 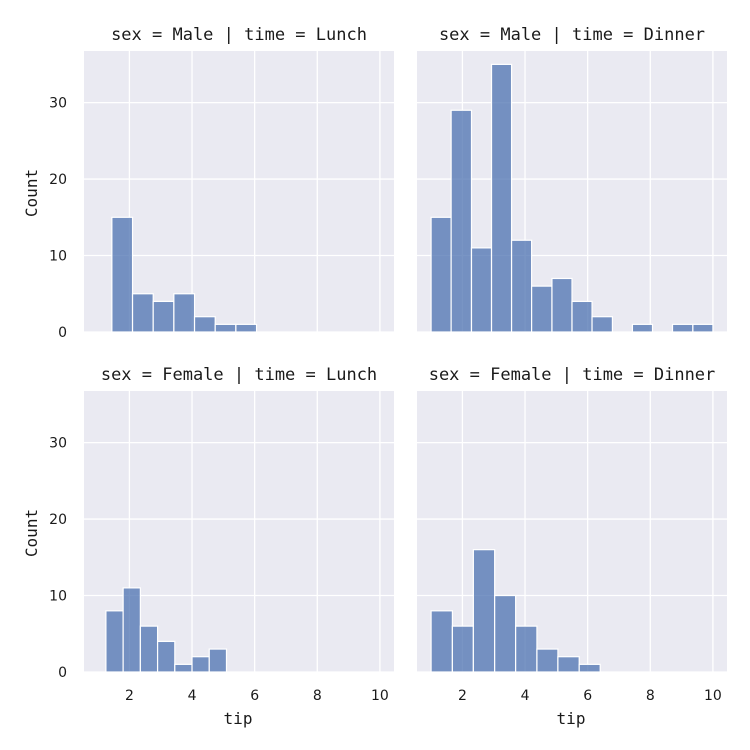 What do you see at coordinates (571, 718) in the screenshot?
I see `x-axis-label-right: tip` at bounding box center [571, 718].